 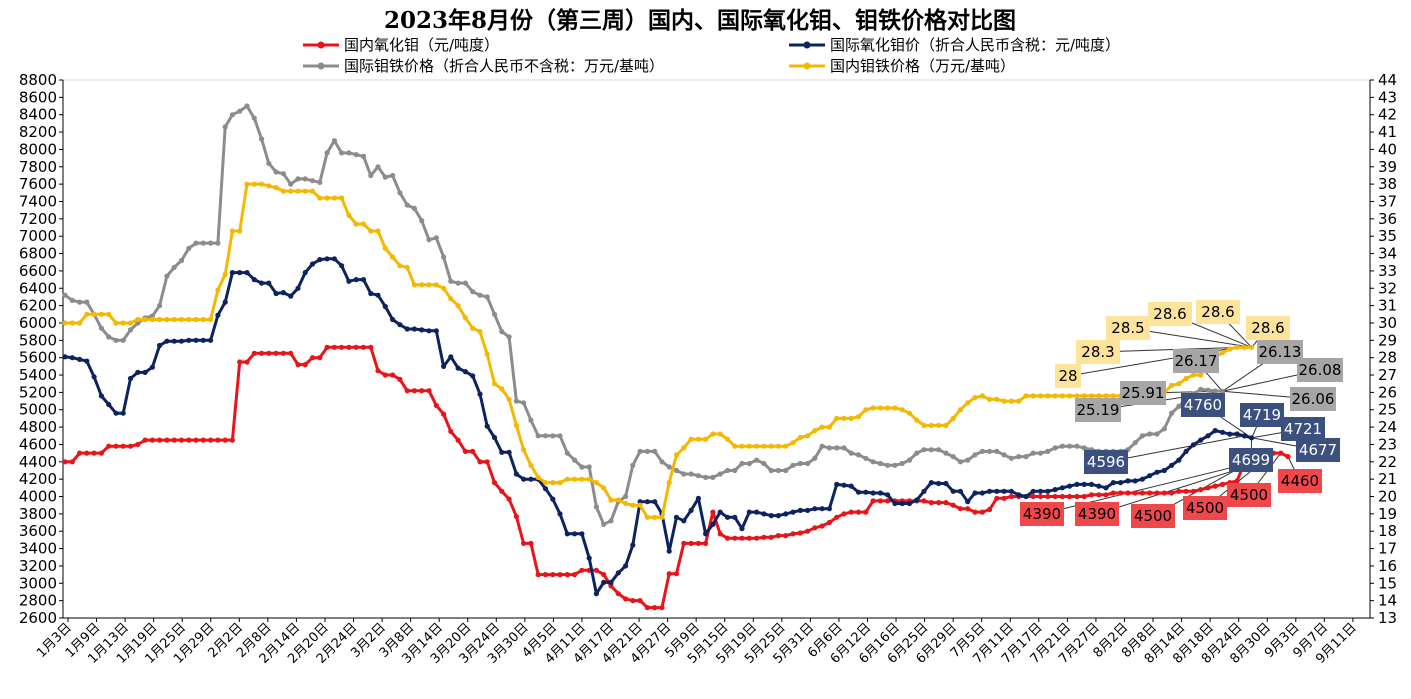 I want to click on y-tick-left-label: 3800, so click(x=38, y=514).